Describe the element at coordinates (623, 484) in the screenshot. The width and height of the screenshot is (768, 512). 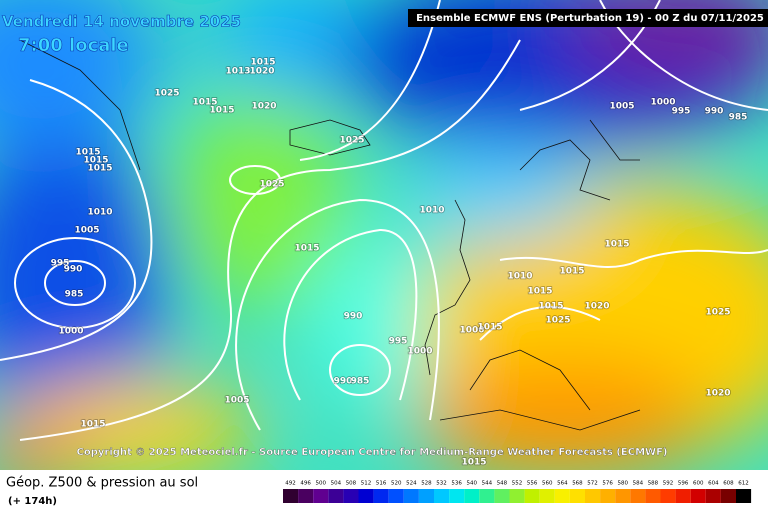
I see `legend-level: 580` at that location.